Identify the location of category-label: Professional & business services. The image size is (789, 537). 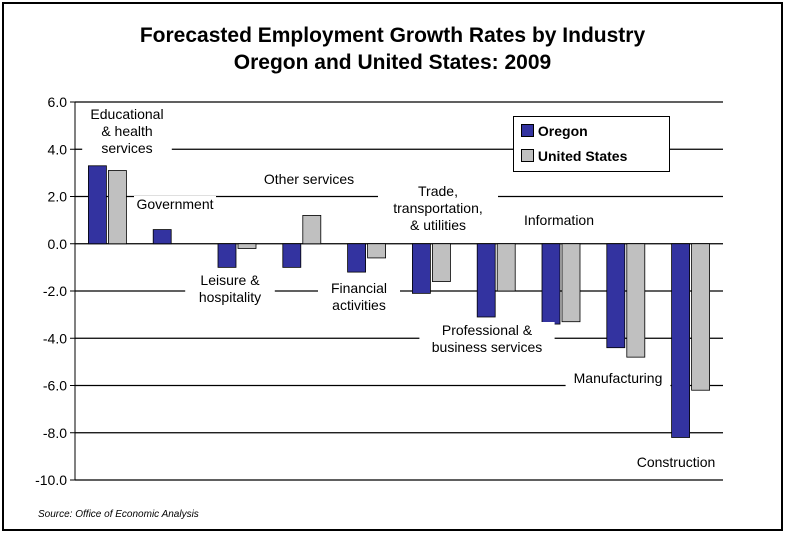
(487, 338).